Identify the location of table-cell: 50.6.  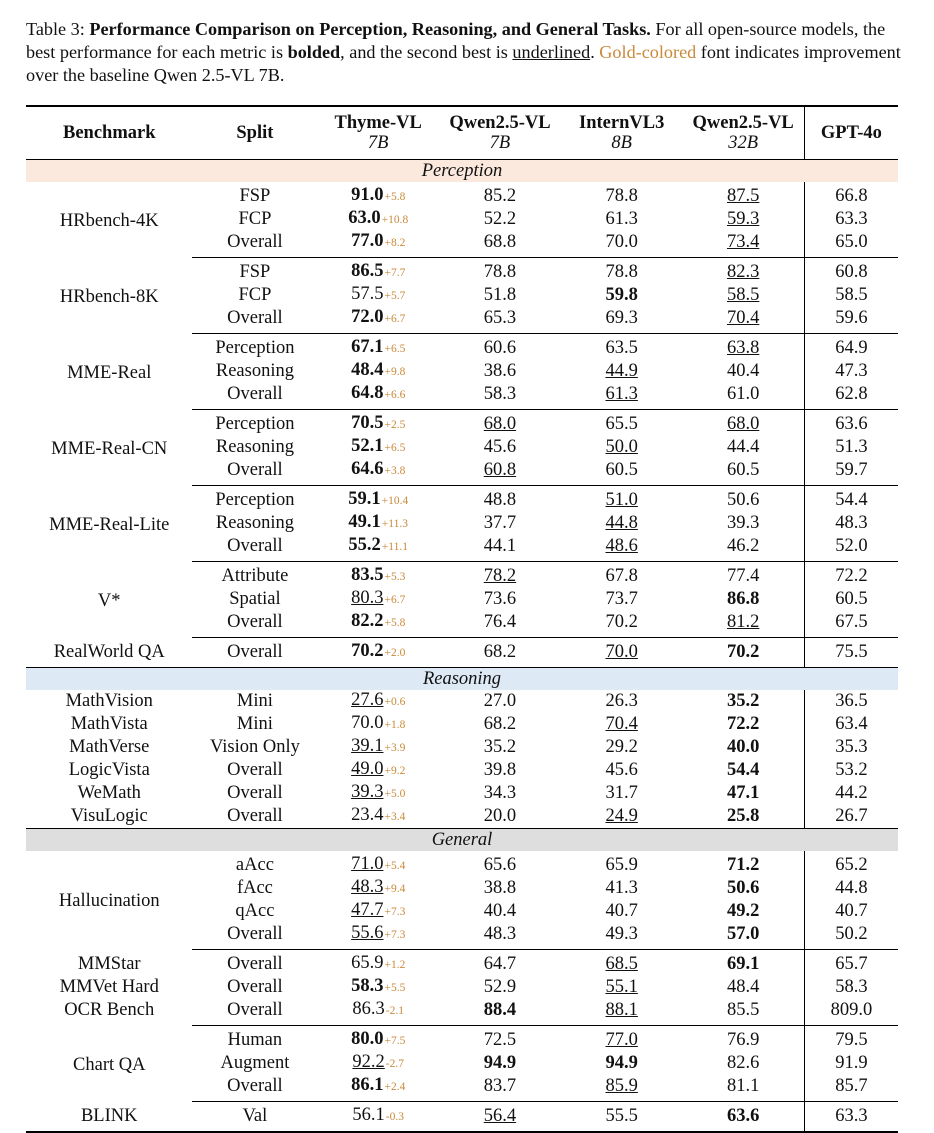
(744, 888).